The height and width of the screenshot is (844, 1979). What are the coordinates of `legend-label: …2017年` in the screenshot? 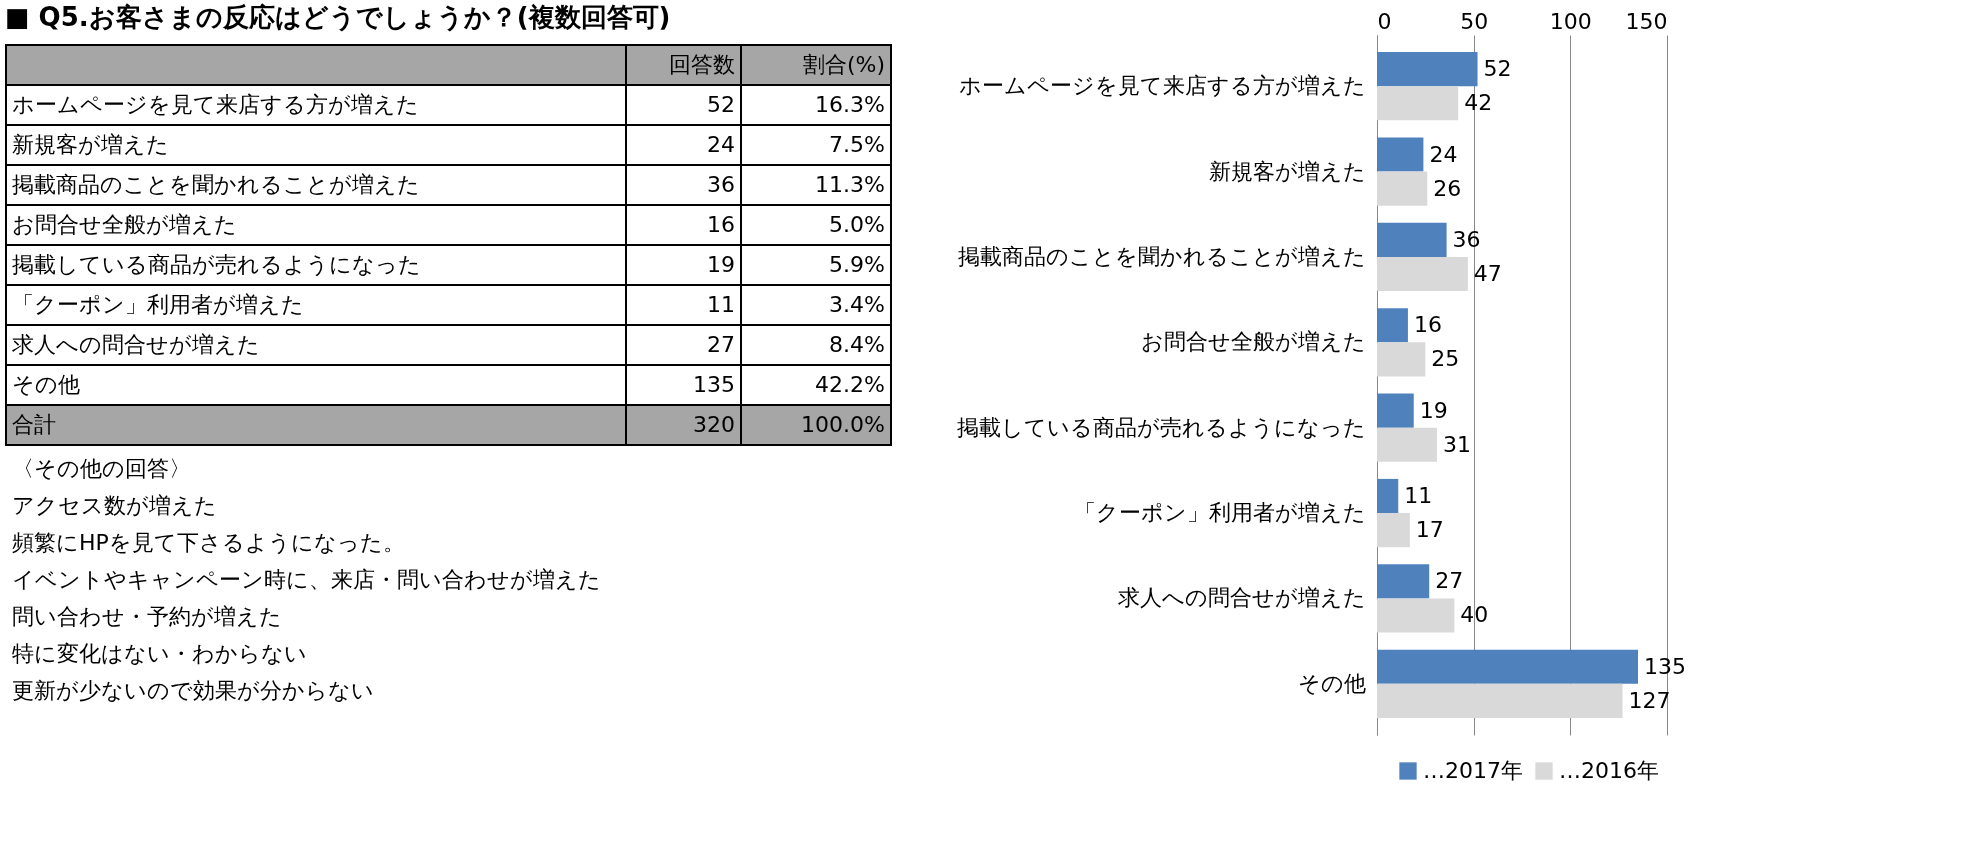 It's located at (1473, 770).